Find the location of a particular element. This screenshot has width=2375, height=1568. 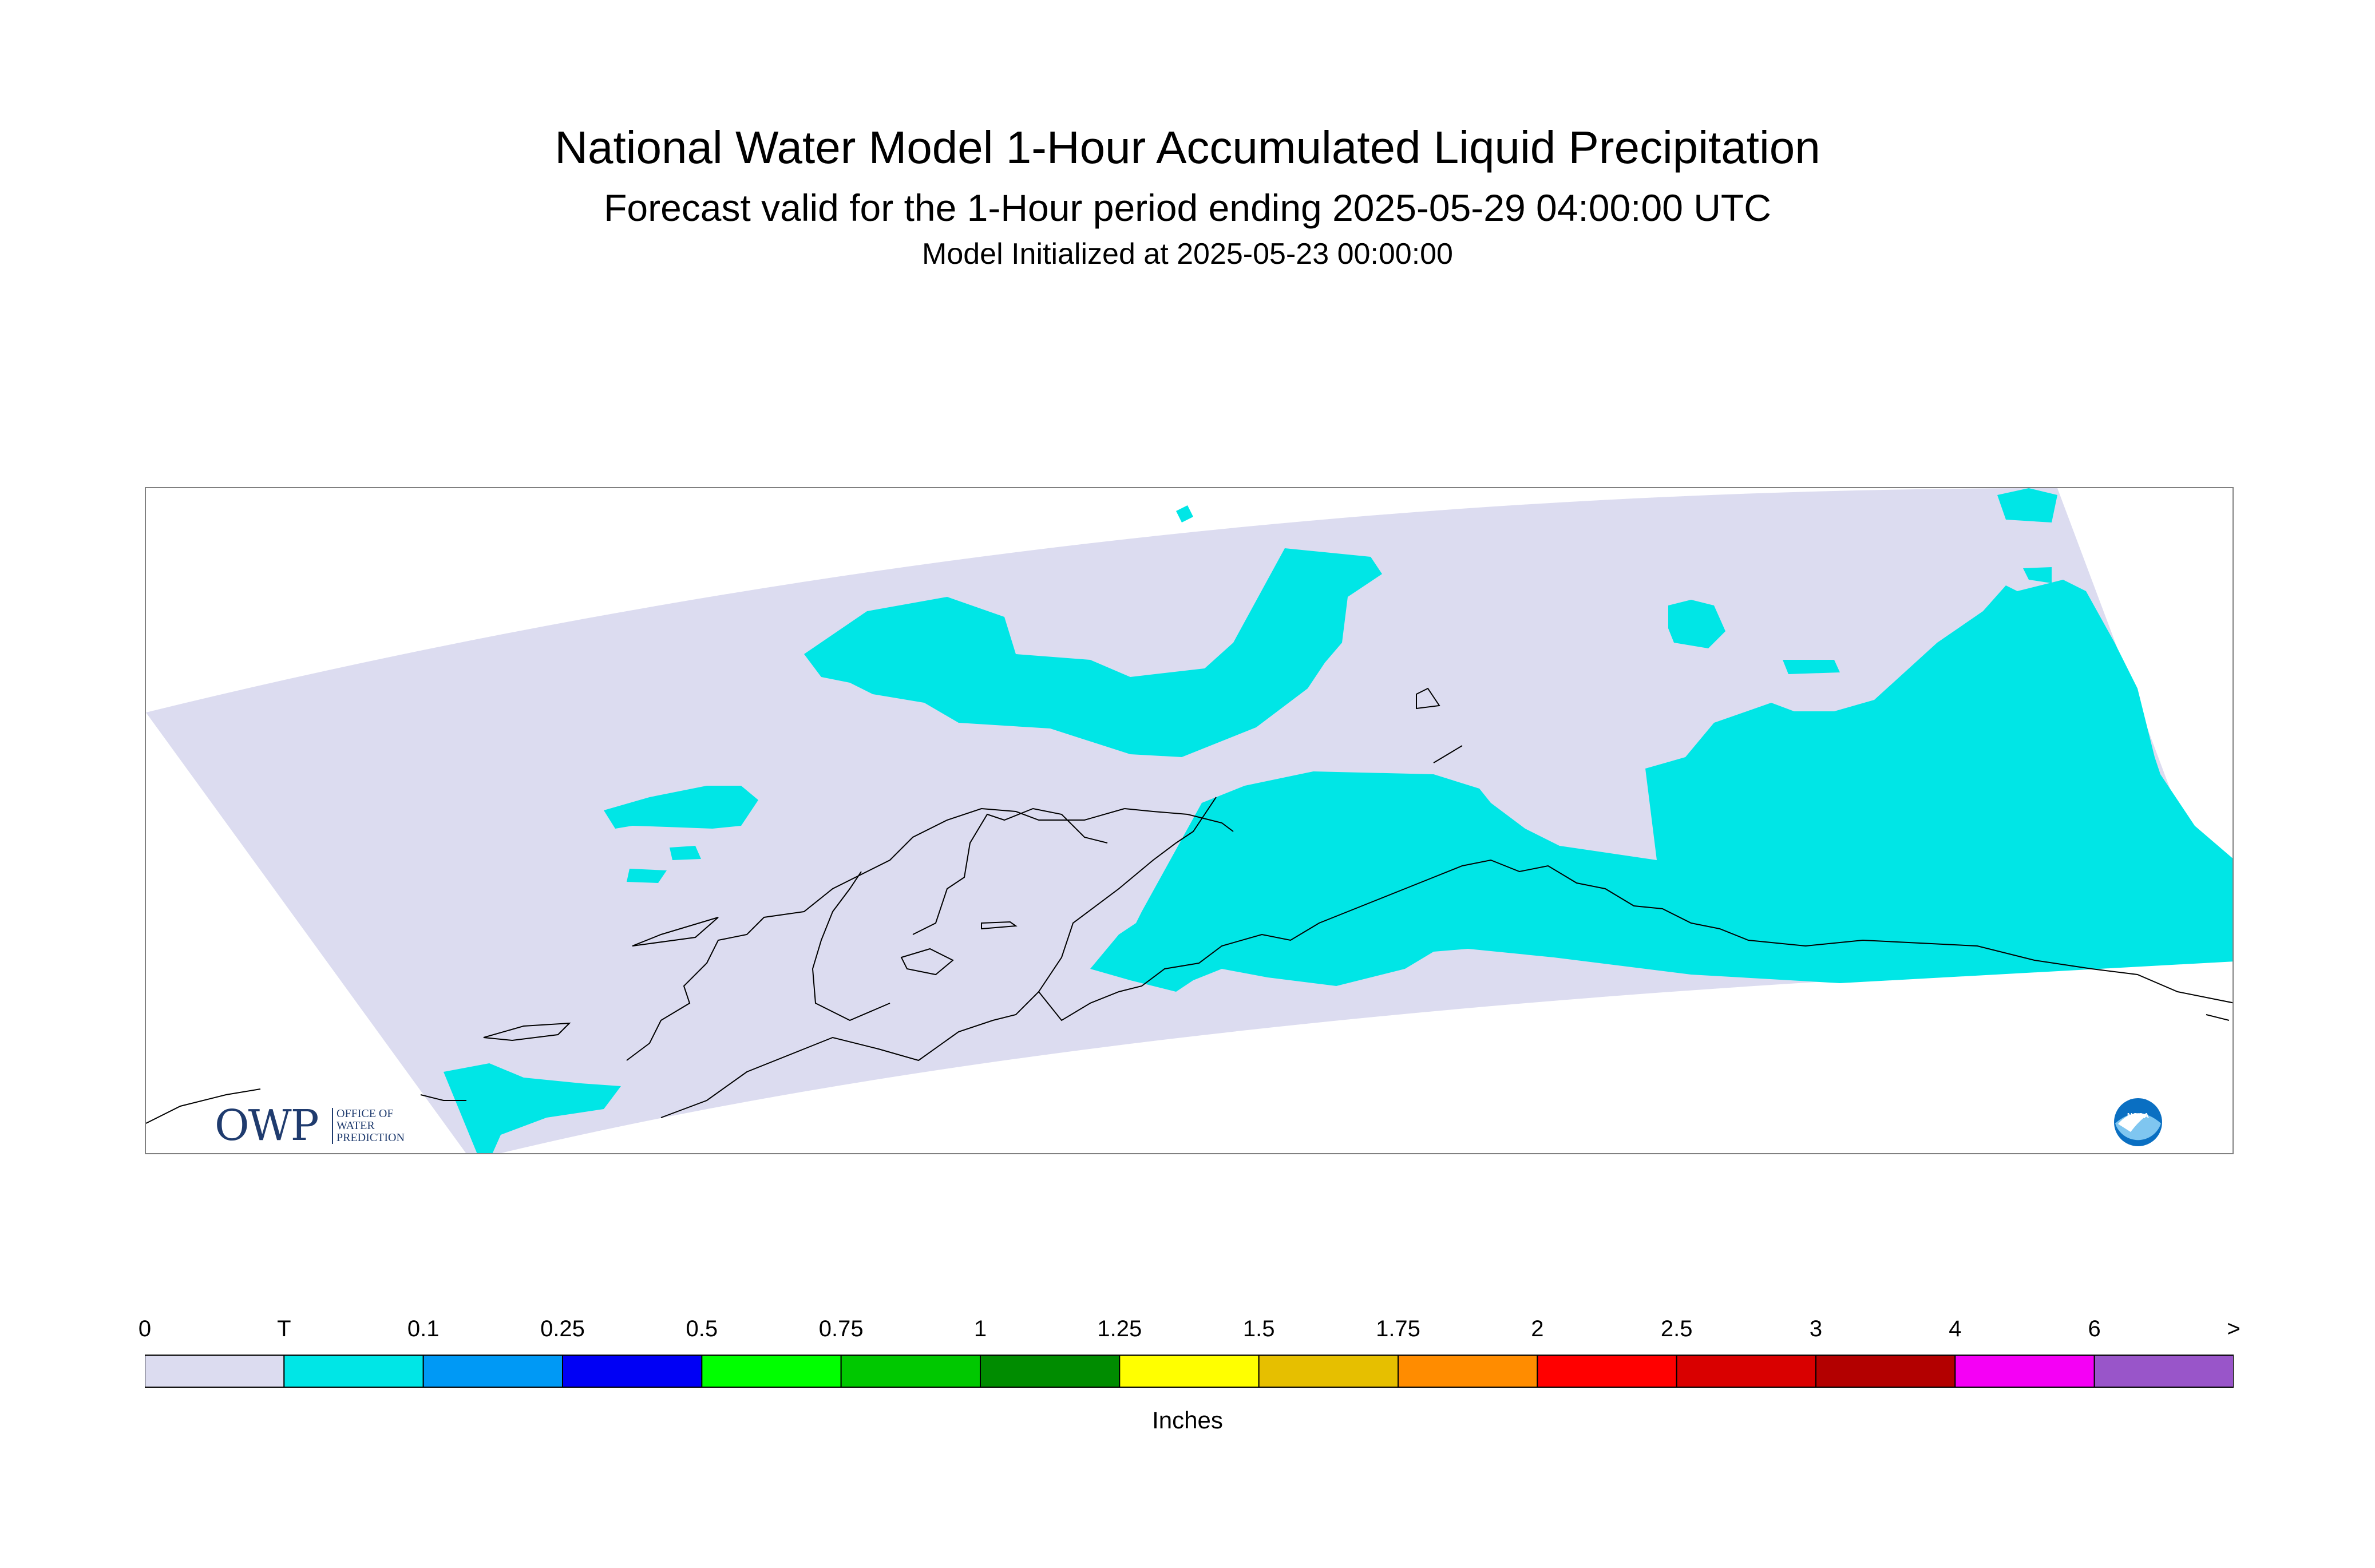

coastline-seward is located at coordinates (851, 946).